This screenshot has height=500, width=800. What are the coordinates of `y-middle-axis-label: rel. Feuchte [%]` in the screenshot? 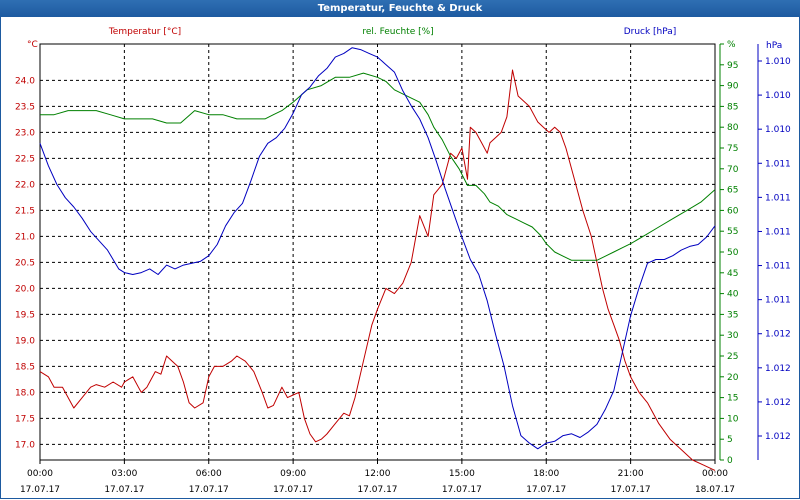 It's located at (397, 32).